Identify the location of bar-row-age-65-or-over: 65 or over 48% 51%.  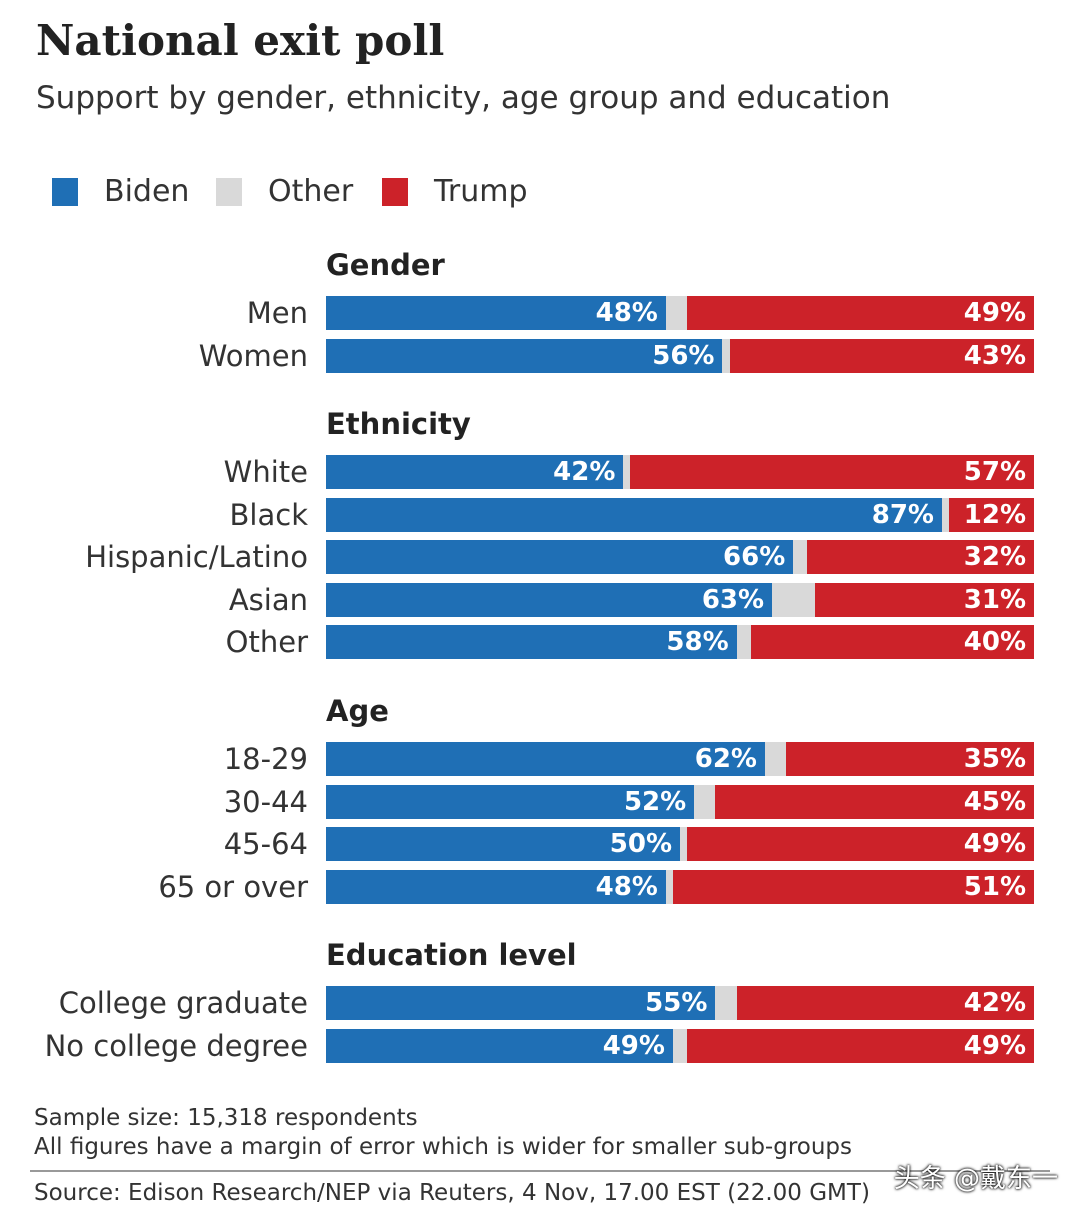
(540, 887).